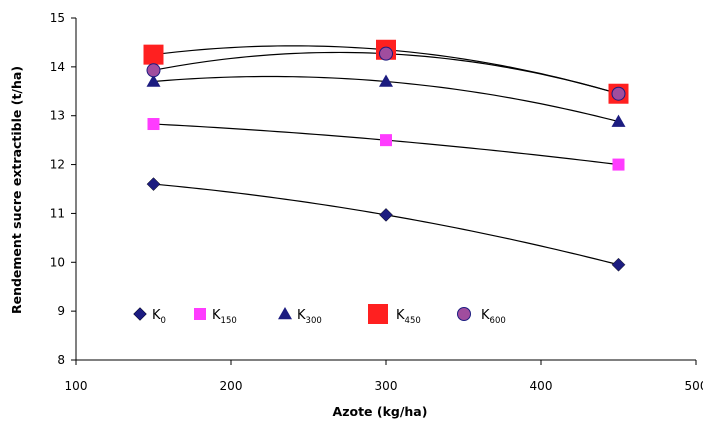 This screenshot has width=703, height=425. What do you see at coordinates (159, 317) in the screenshot?
I see `legend-label-k0: K0` at bounding box center [159, 317].